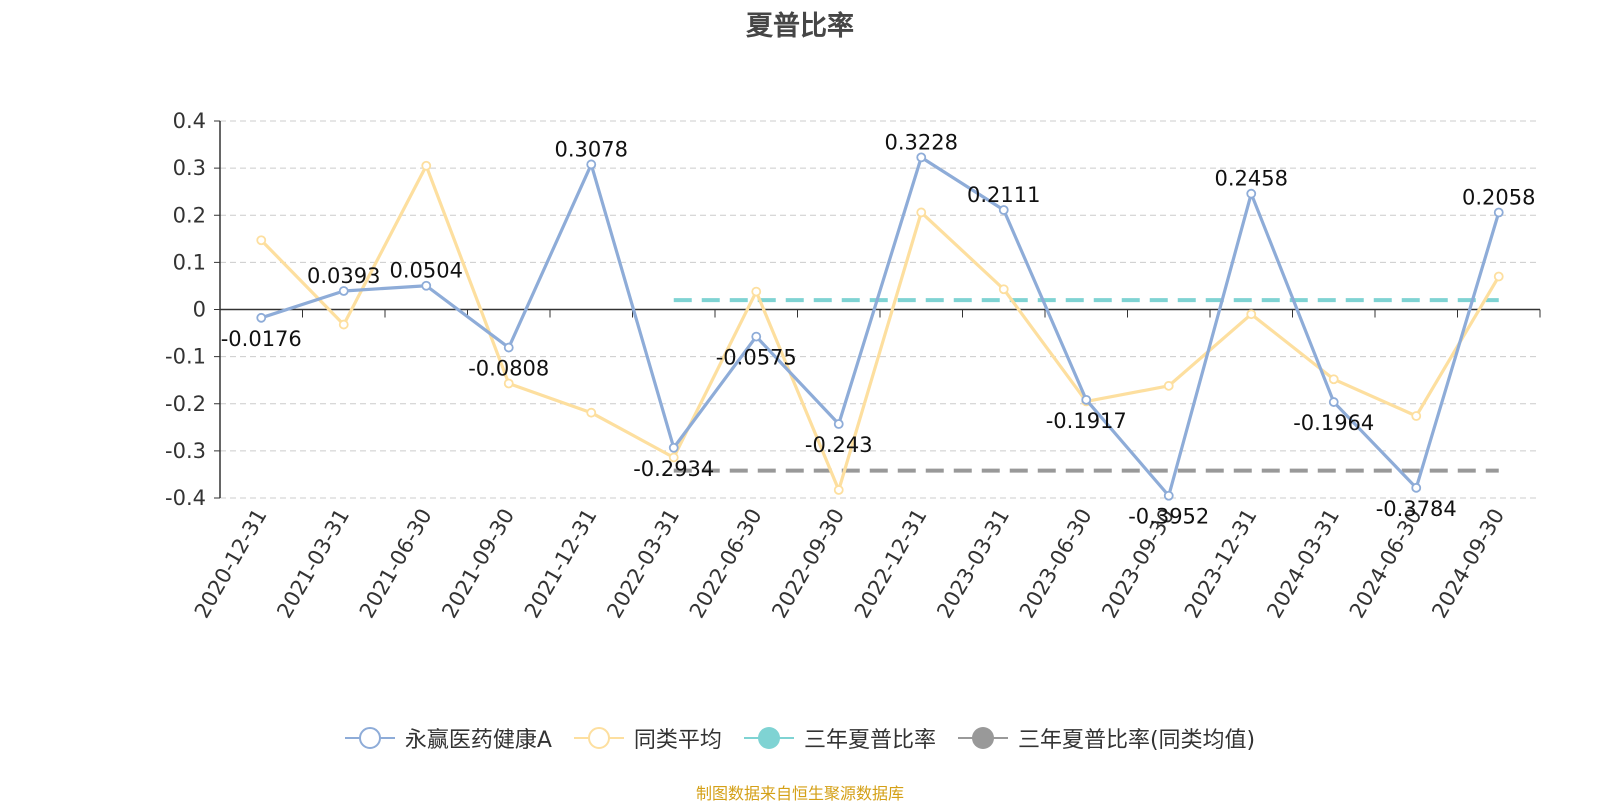  I want to click on legend-label-fund: 永赢医药健康A, so click(478, 740).